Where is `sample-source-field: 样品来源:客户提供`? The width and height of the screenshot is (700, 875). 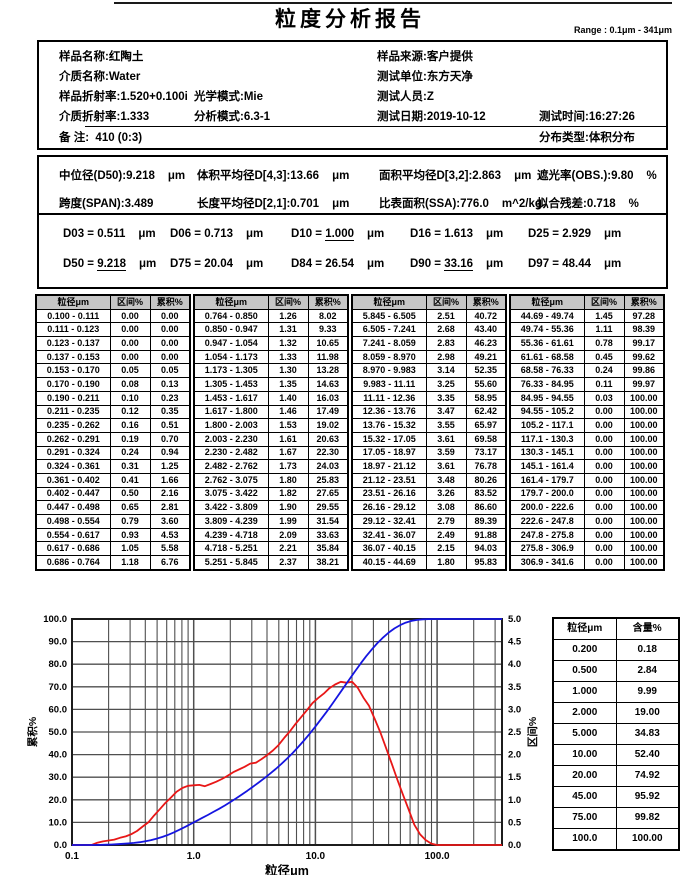 sample-source-field: 样品来源:客户提供 is located at coordinates (425, 57).